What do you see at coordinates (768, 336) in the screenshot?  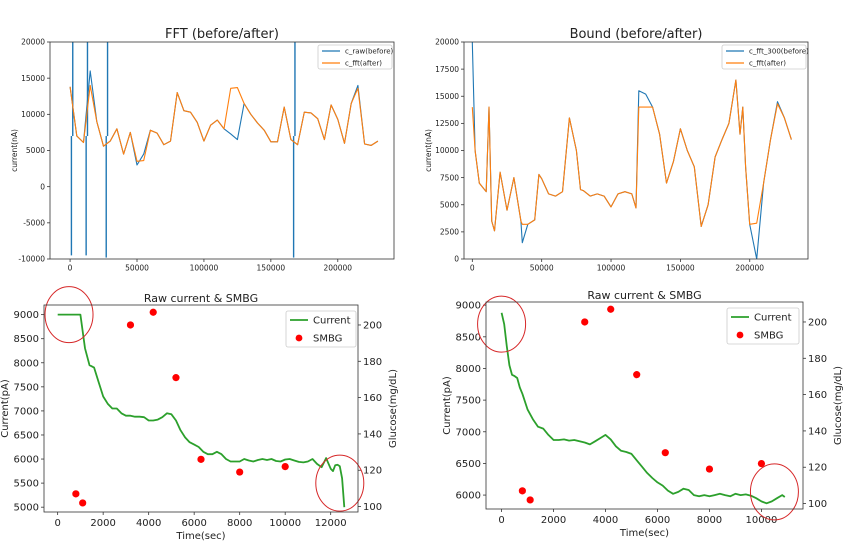 I see `legend-label: SMBG` at bounding box center [768, 336].